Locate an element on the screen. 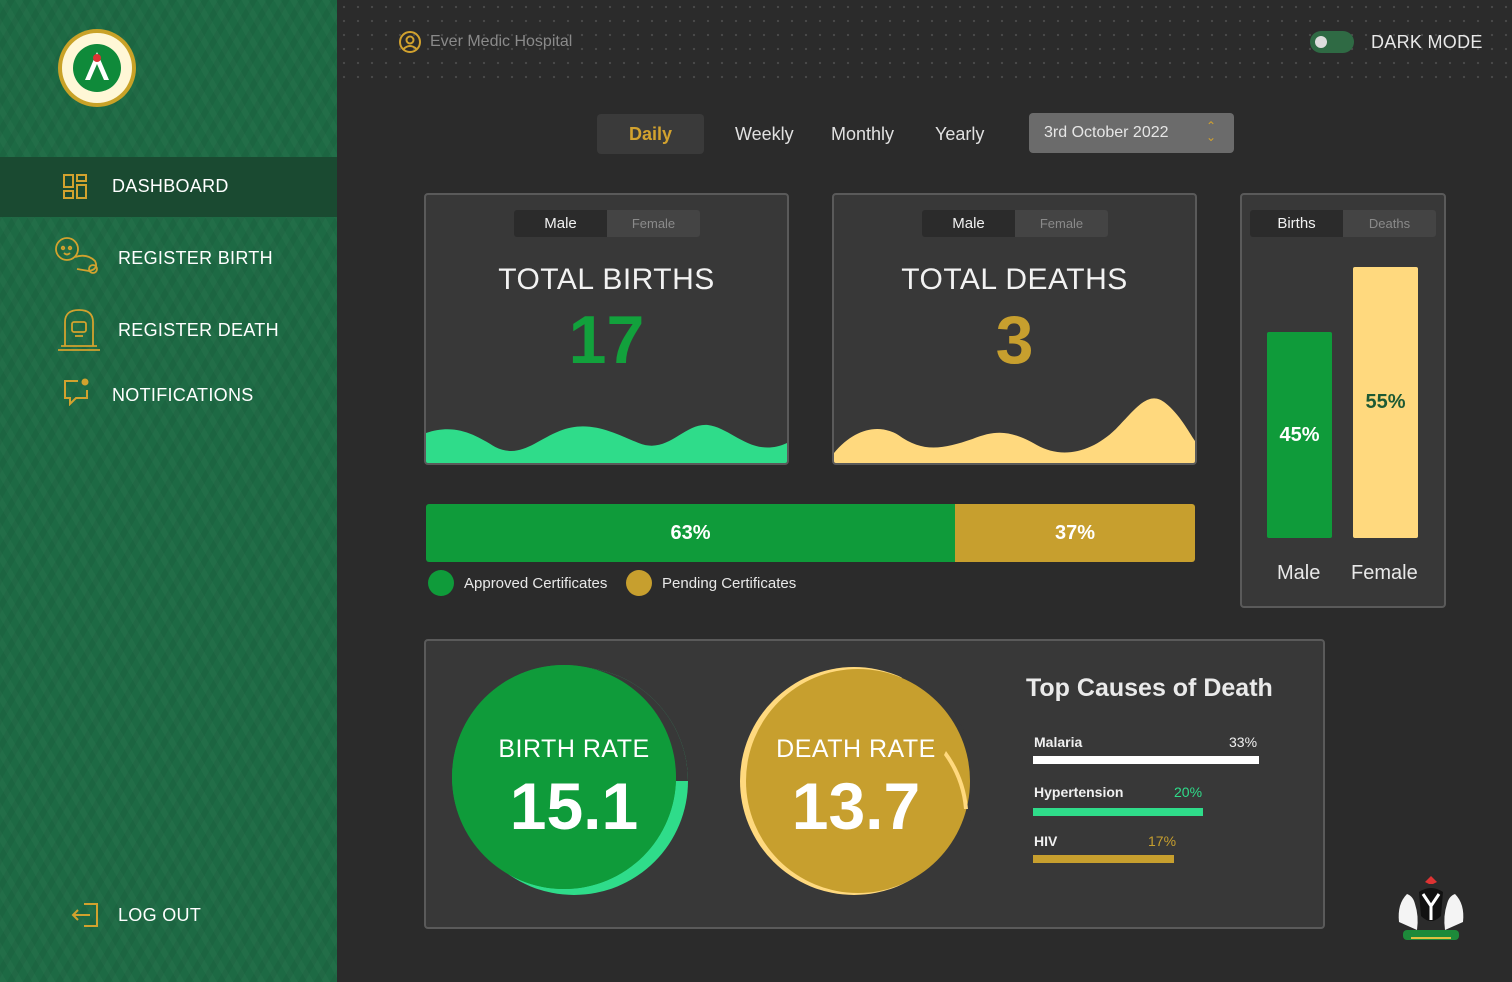 The width and height of the screenshot is (1512, 982). date-select: 3rd October 2022 ⌃ ⌄ is located at coordinates (1131, 133).